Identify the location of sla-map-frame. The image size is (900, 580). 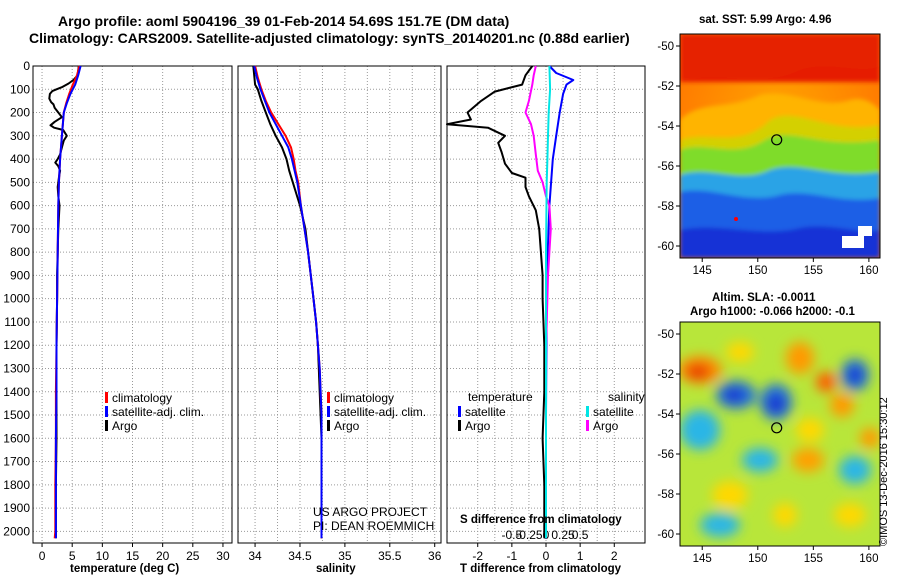
(780, 434).